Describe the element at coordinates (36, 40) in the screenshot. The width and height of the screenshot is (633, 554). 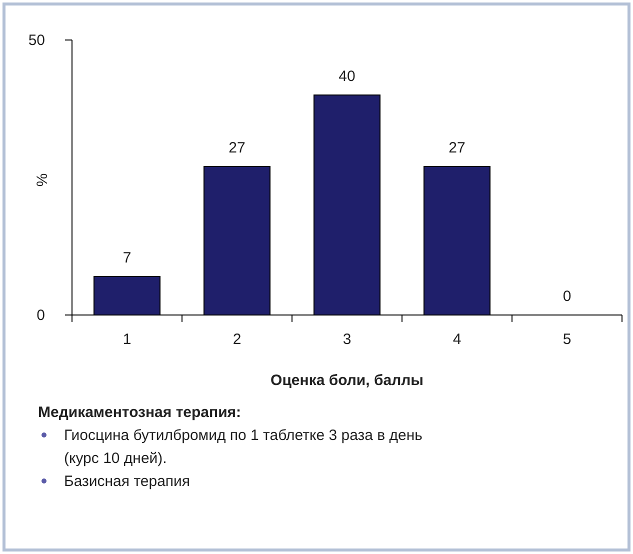
I see `y-tick-label: 50` at that location.